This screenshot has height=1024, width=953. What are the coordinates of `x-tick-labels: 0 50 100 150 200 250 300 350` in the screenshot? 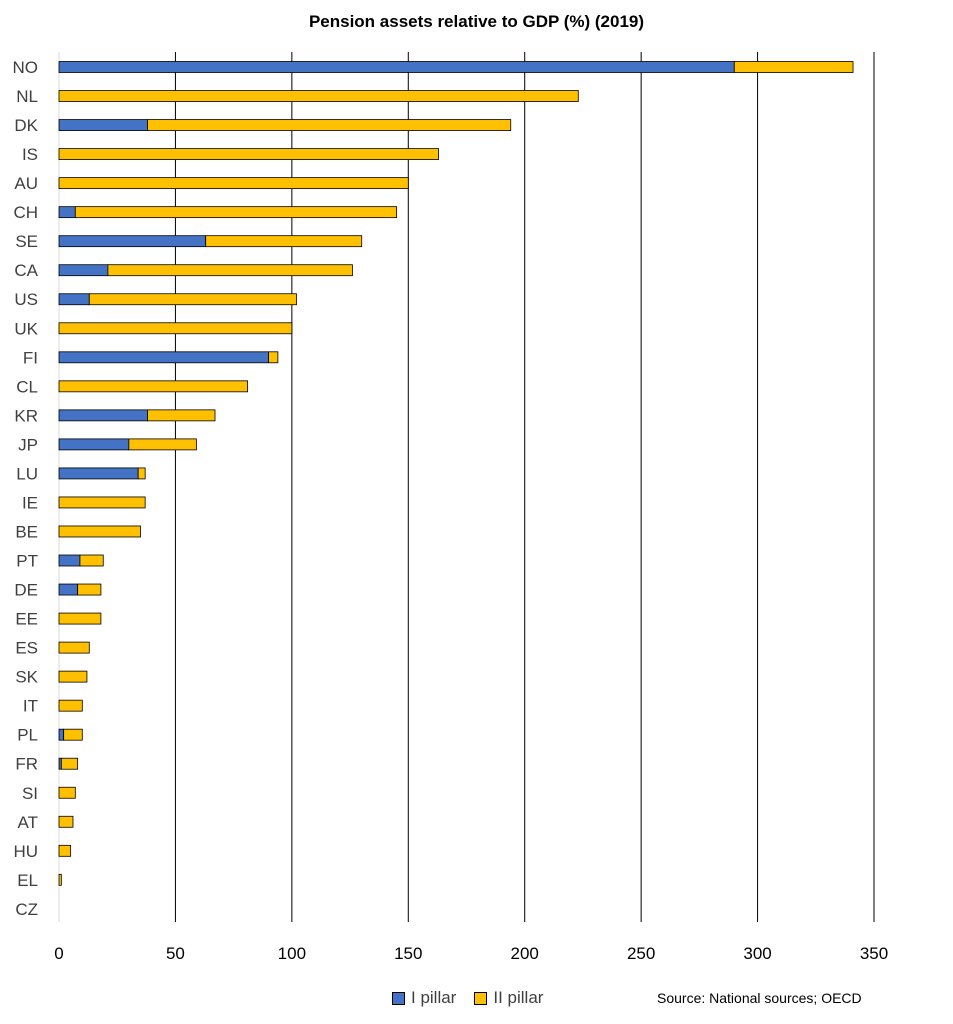 It's located at (471, 953).